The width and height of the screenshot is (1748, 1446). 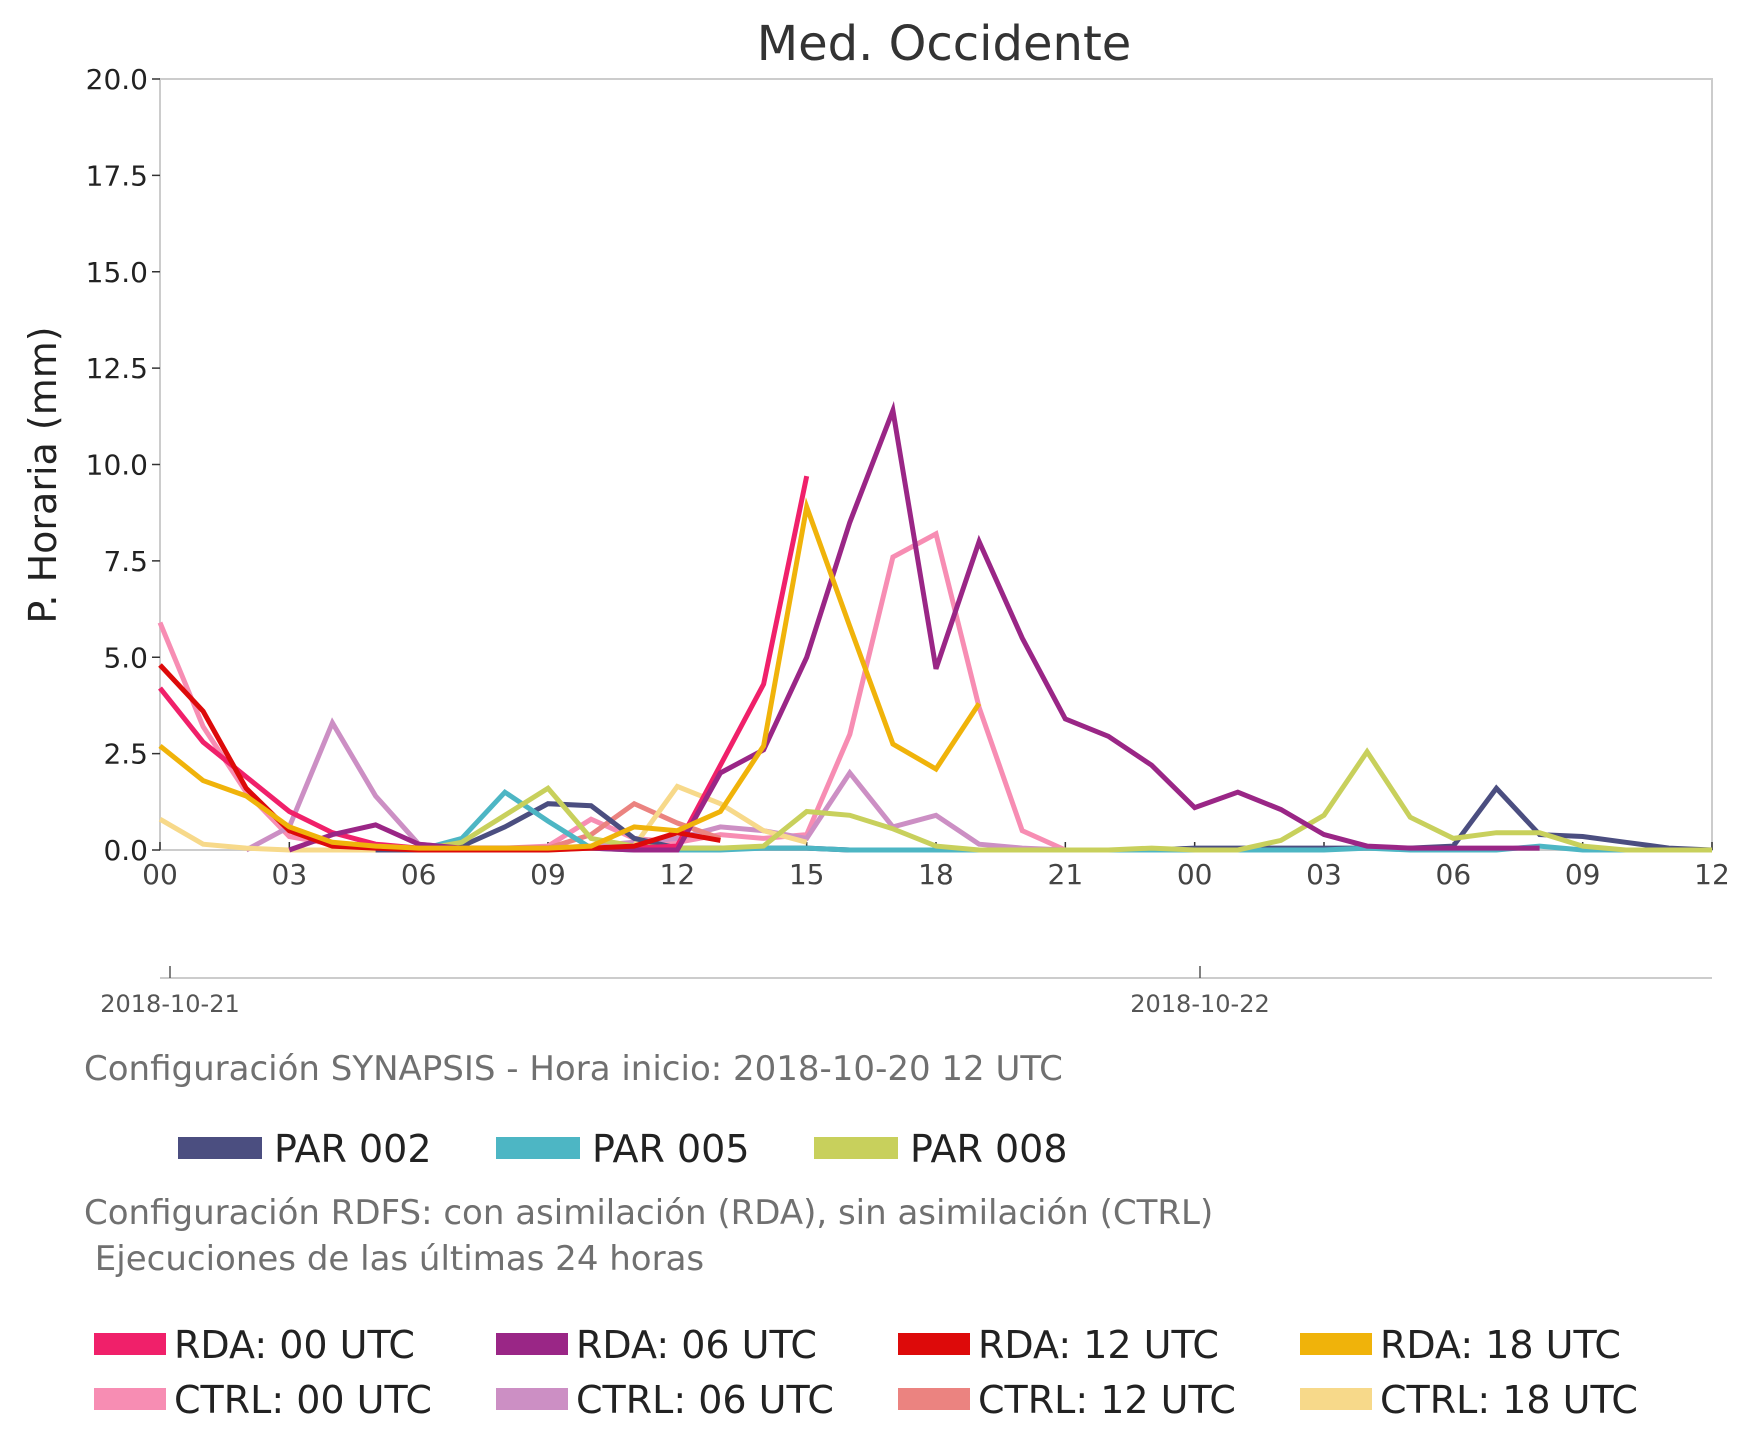 I want to click on legend-label: PAR 002, so click(x=353, y=1149).